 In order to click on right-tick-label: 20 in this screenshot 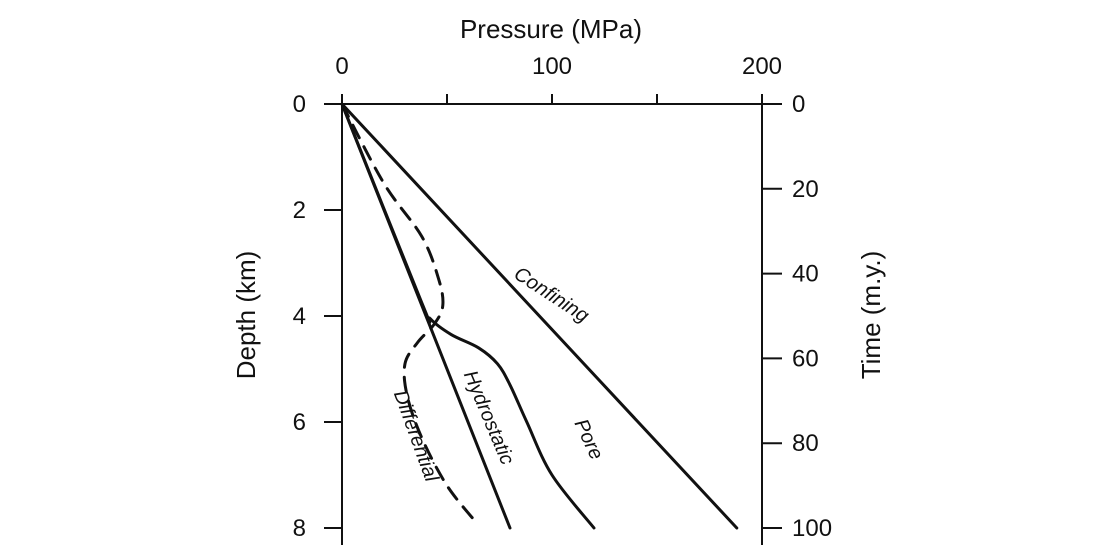, I will do `click(805, 189)`.